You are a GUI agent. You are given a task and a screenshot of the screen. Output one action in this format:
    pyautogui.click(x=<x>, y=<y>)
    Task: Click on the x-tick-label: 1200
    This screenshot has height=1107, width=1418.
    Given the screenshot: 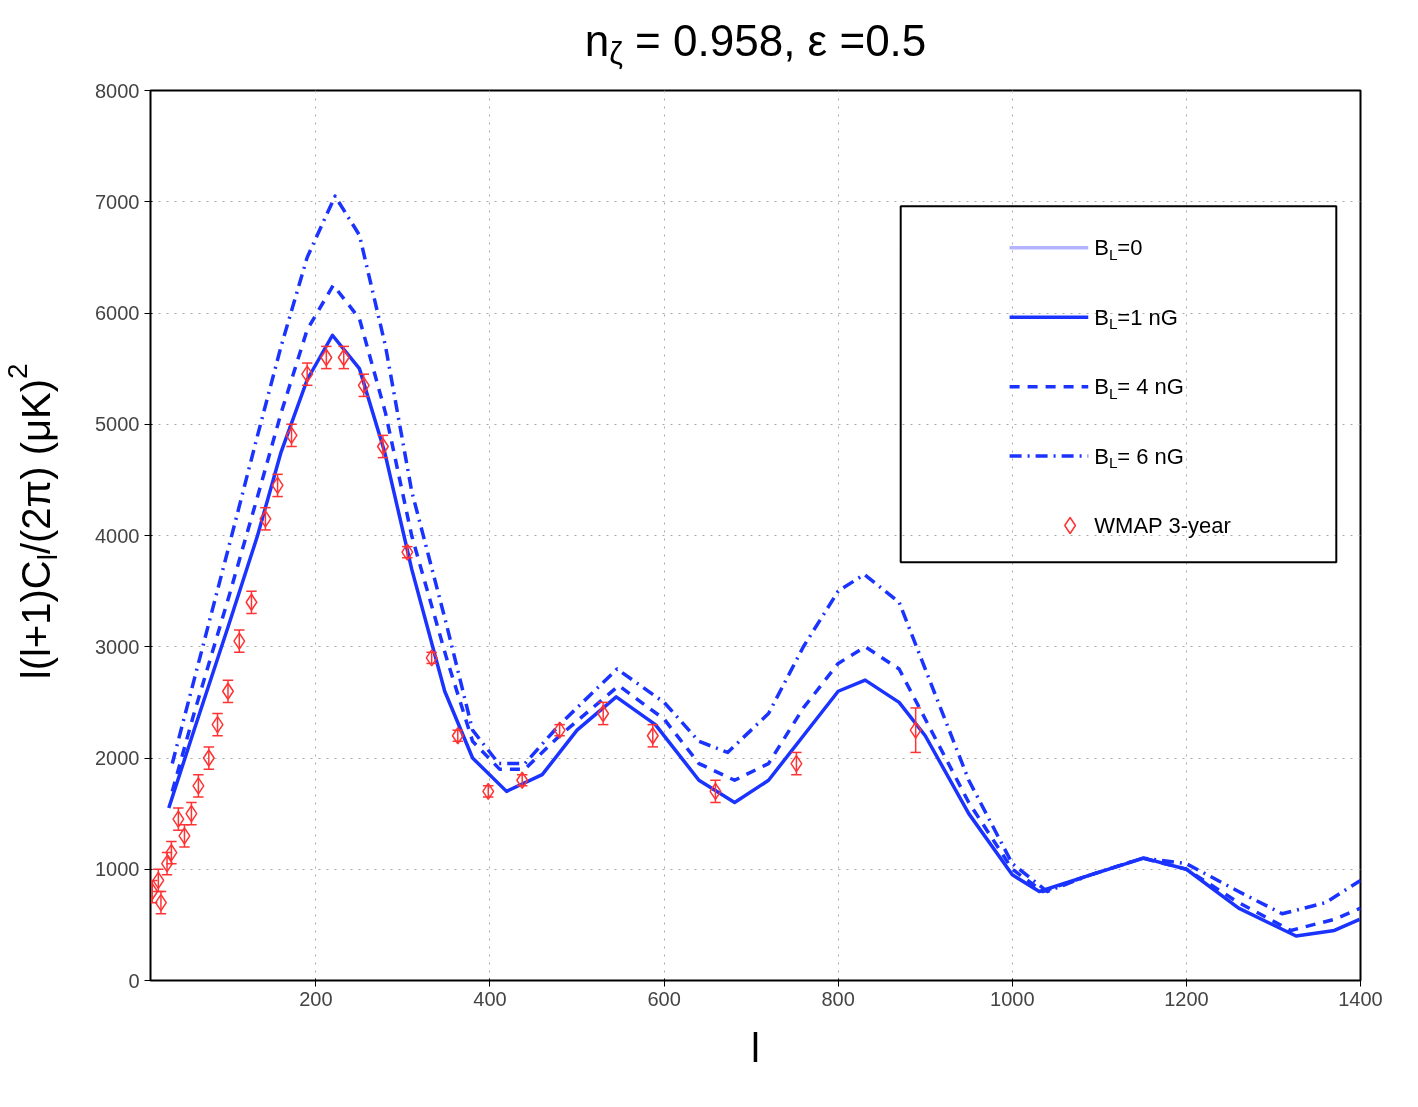 What is the action you would take?
    pyautogui.click(x=1186, y=998)
    